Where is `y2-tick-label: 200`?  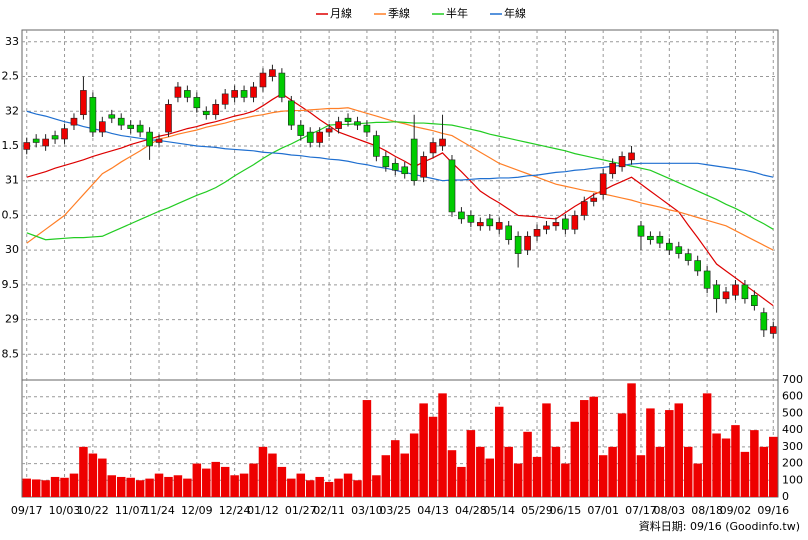
y2-tick-label: 200 is located at coordinates (792, 463).